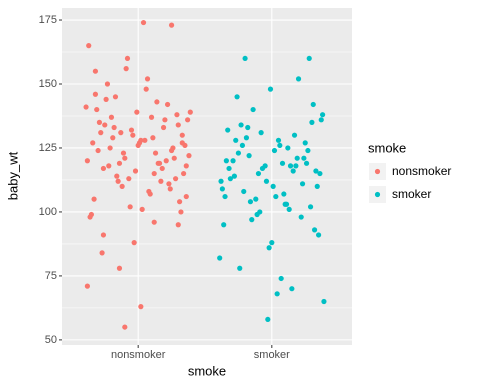 This screenshot has height=384, width=480. What do you see at coordinates (48, 84) in the screenshot?
I see `y-tick-label: 150` at bounding box center [48, 84].